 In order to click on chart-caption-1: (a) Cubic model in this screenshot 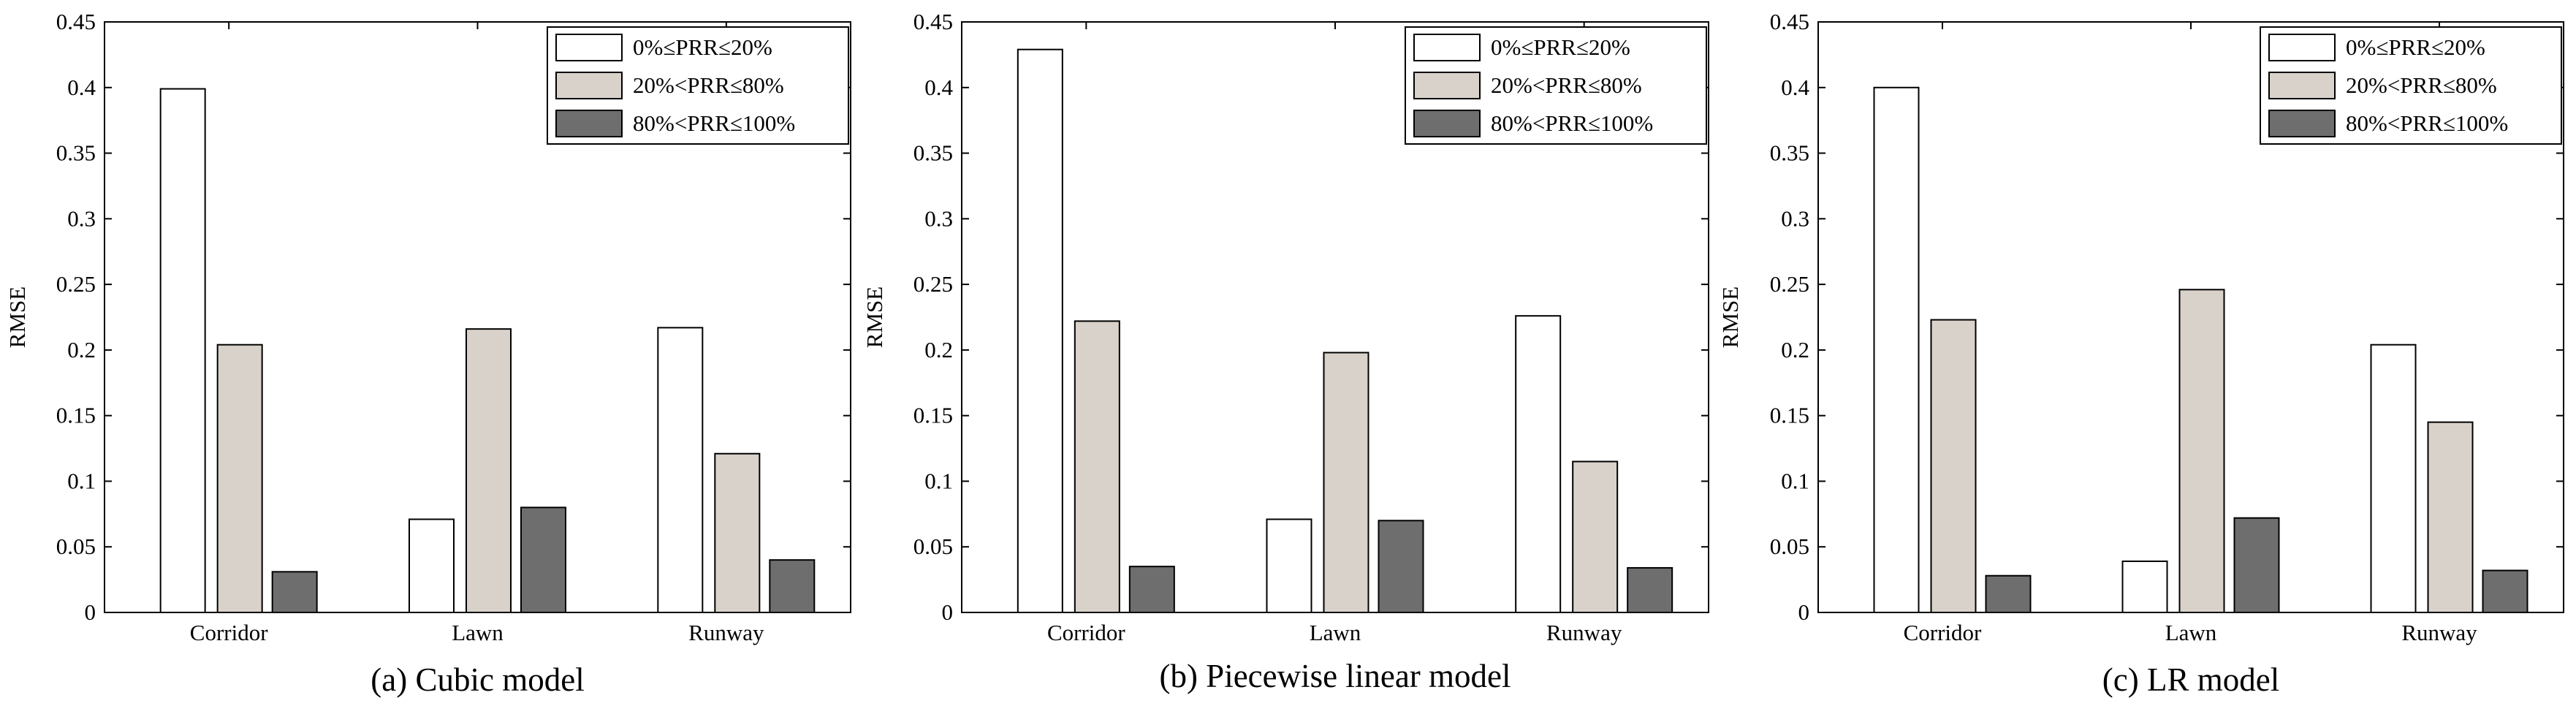, I will do `click(477, 679)`.